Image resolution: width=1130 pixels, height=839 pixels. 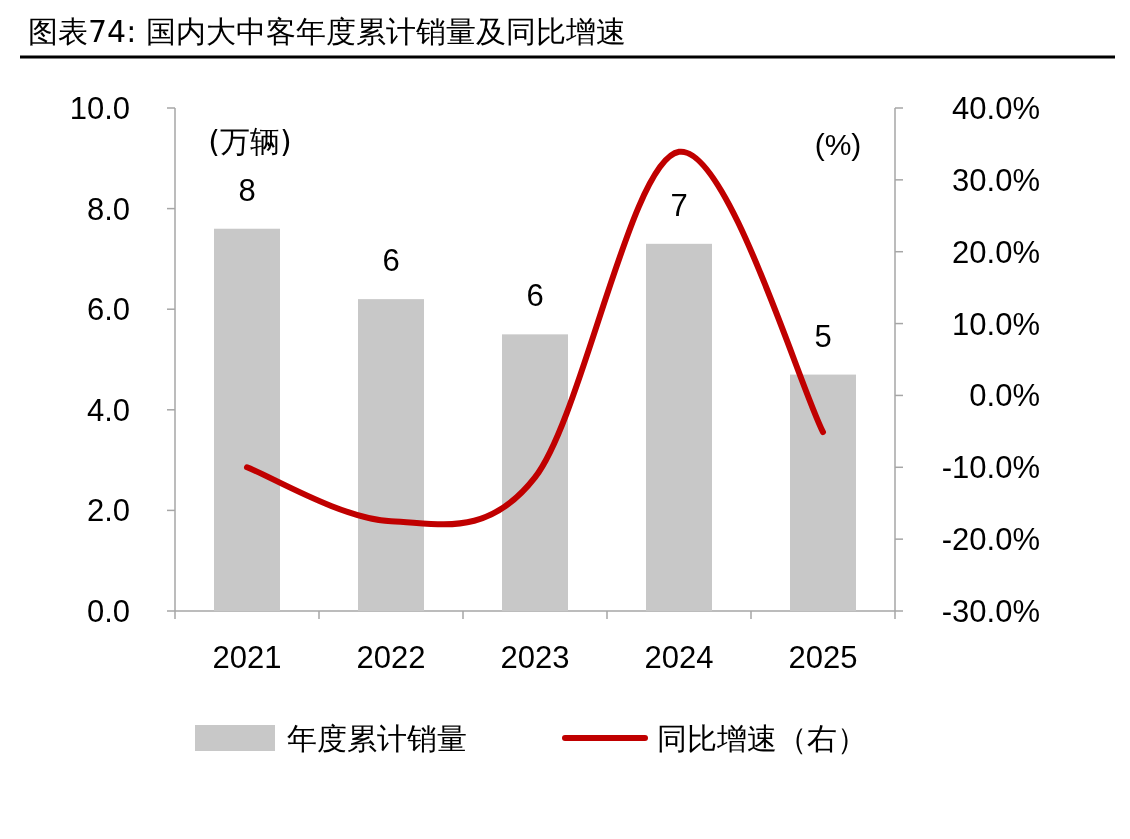 I want to click on chart-title: 图表74: 国内大中客年度累计销量及同比增速, so click(x=327, y=31).